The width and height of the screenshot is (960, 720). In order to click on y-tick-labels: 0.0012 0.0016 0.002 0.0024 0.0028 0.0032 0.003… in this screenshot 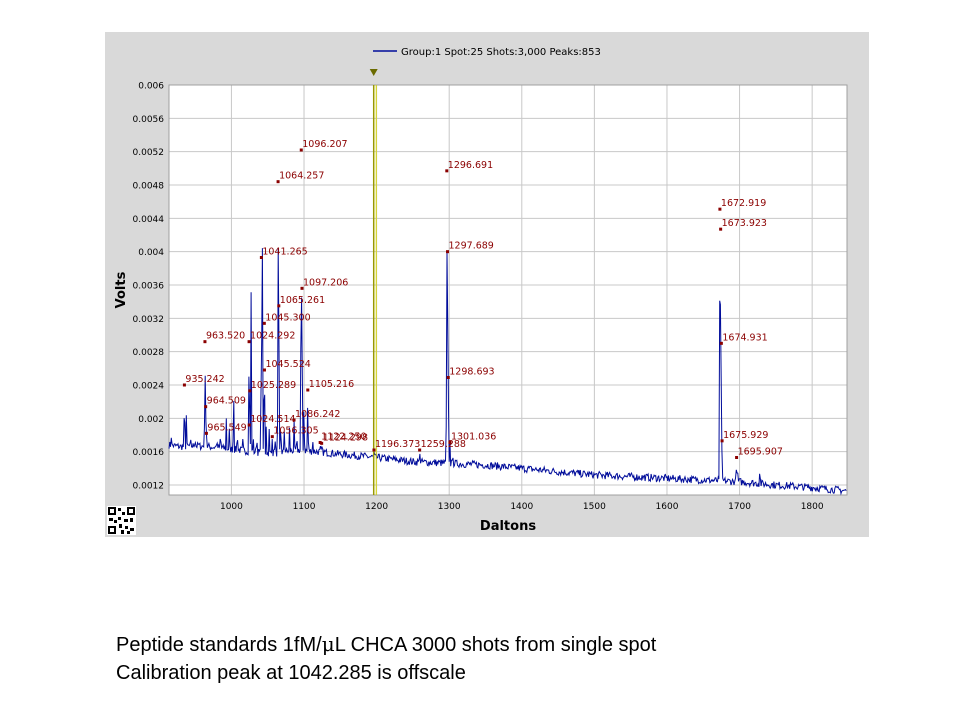, I will do `click(149, 287)`.